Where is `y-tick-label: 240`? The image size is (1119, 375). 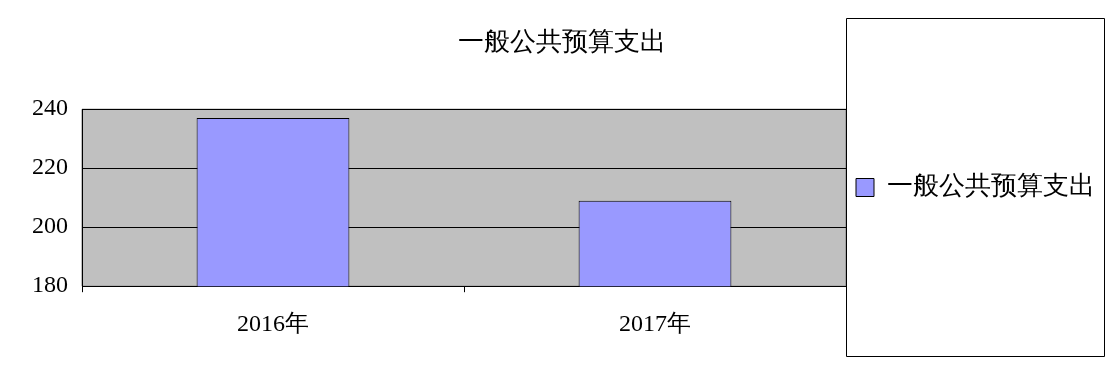
y-tick-label: 240 is located at coordinates (50, 107).